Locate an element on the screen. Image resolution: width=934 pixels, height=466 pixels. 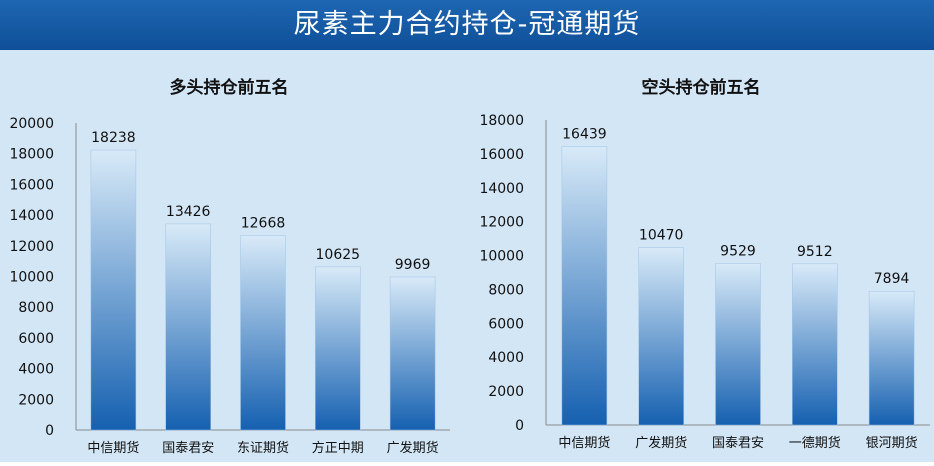
short-y-tick-label: 14000 is located at coordinates (501, 189).